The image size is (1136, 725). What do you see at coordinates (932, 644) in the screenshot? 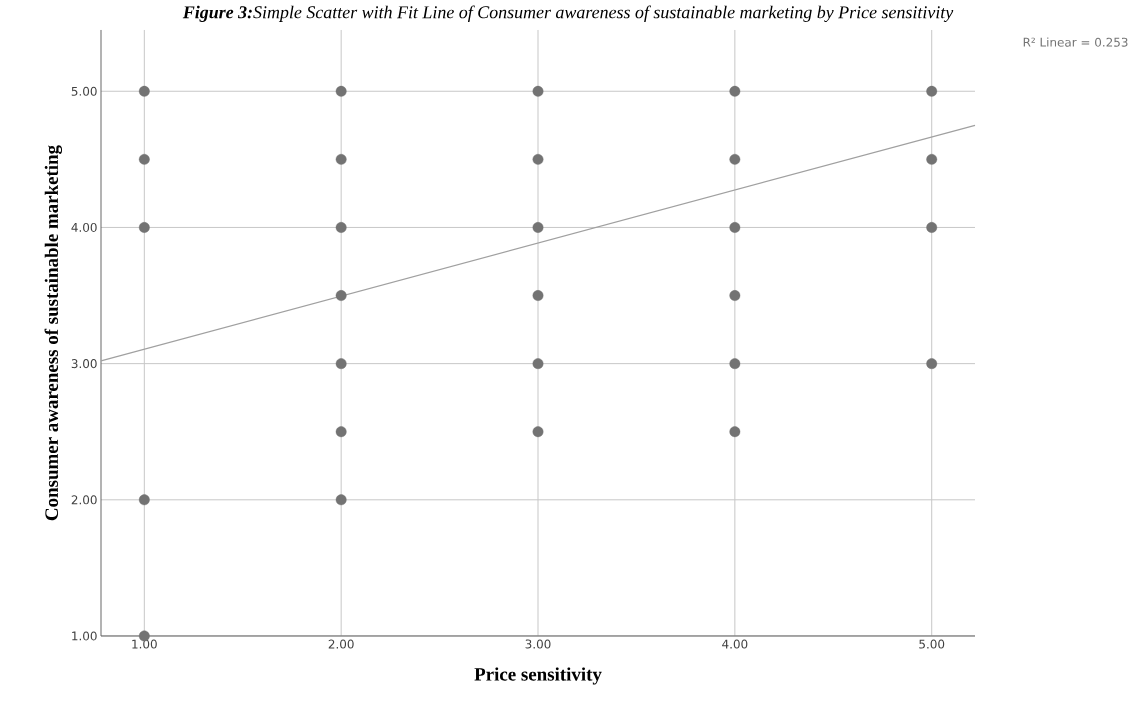
I see `x-tick-label: 5.00` at bounding box center [932, 644].